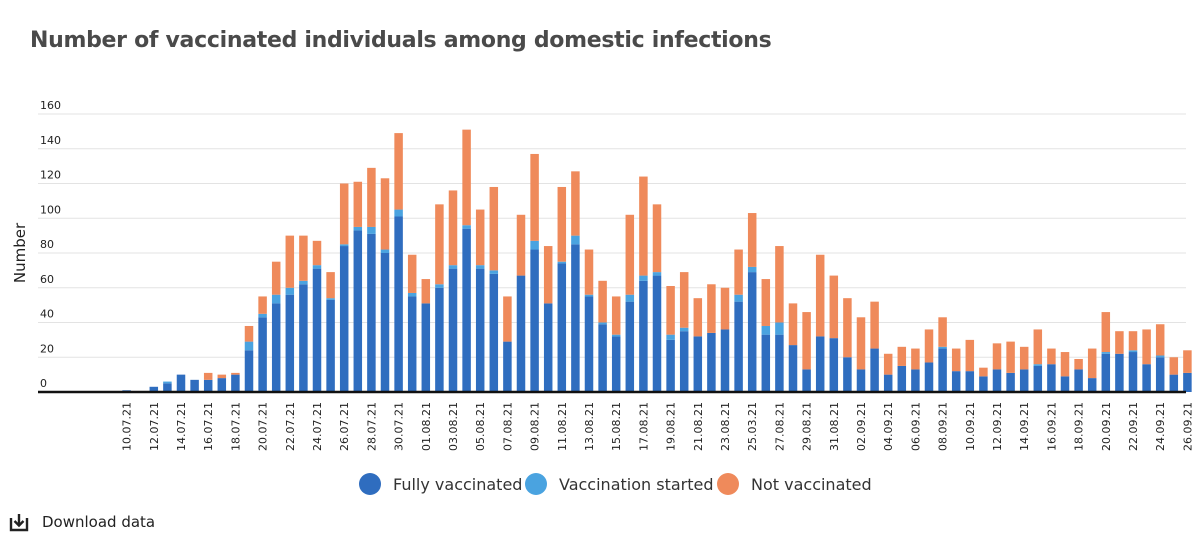  What do you see at coordinates (616, 426) in the screenshot?
I see `x-tick-label: 15.08.21` at bounding box center [616, 426].